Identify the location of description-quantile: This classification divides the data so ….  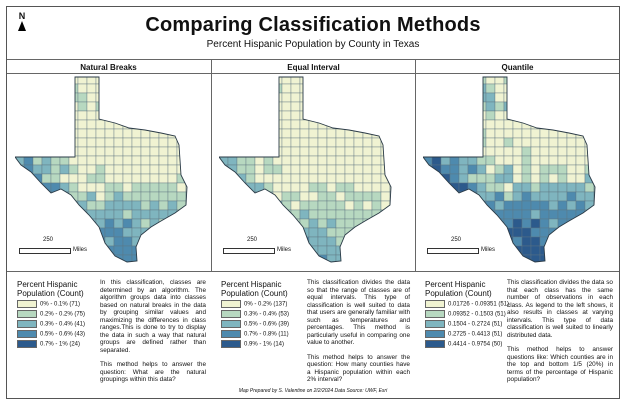
(560, 335).